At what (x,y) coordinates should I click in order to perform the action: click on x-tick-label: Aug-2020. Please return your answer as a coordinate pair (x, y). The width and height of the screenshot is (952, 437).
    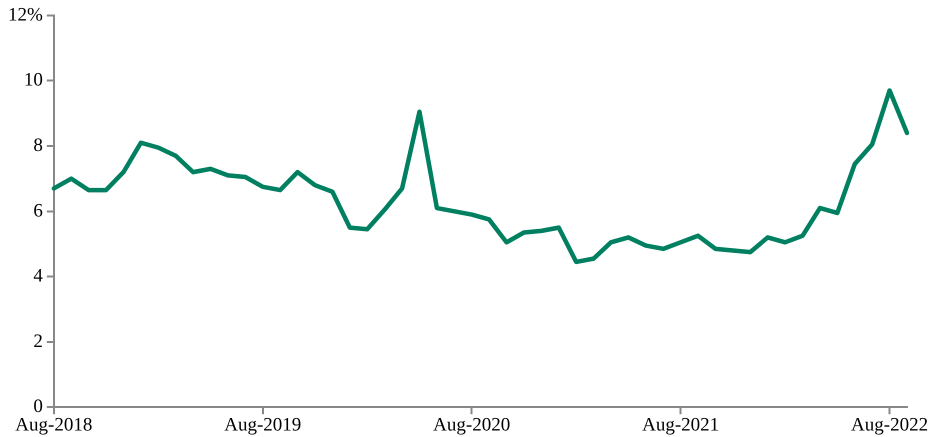
    Looking at the image, I should click on (471, 425).